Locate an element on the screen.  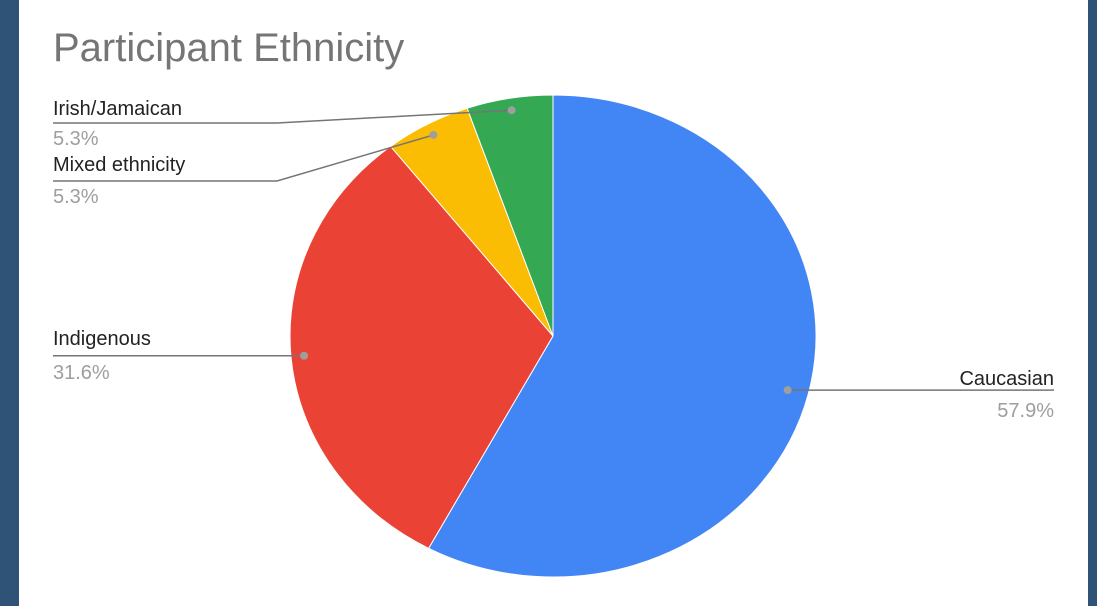
leader-indigenous-dot is located at coordinates (304, 355).